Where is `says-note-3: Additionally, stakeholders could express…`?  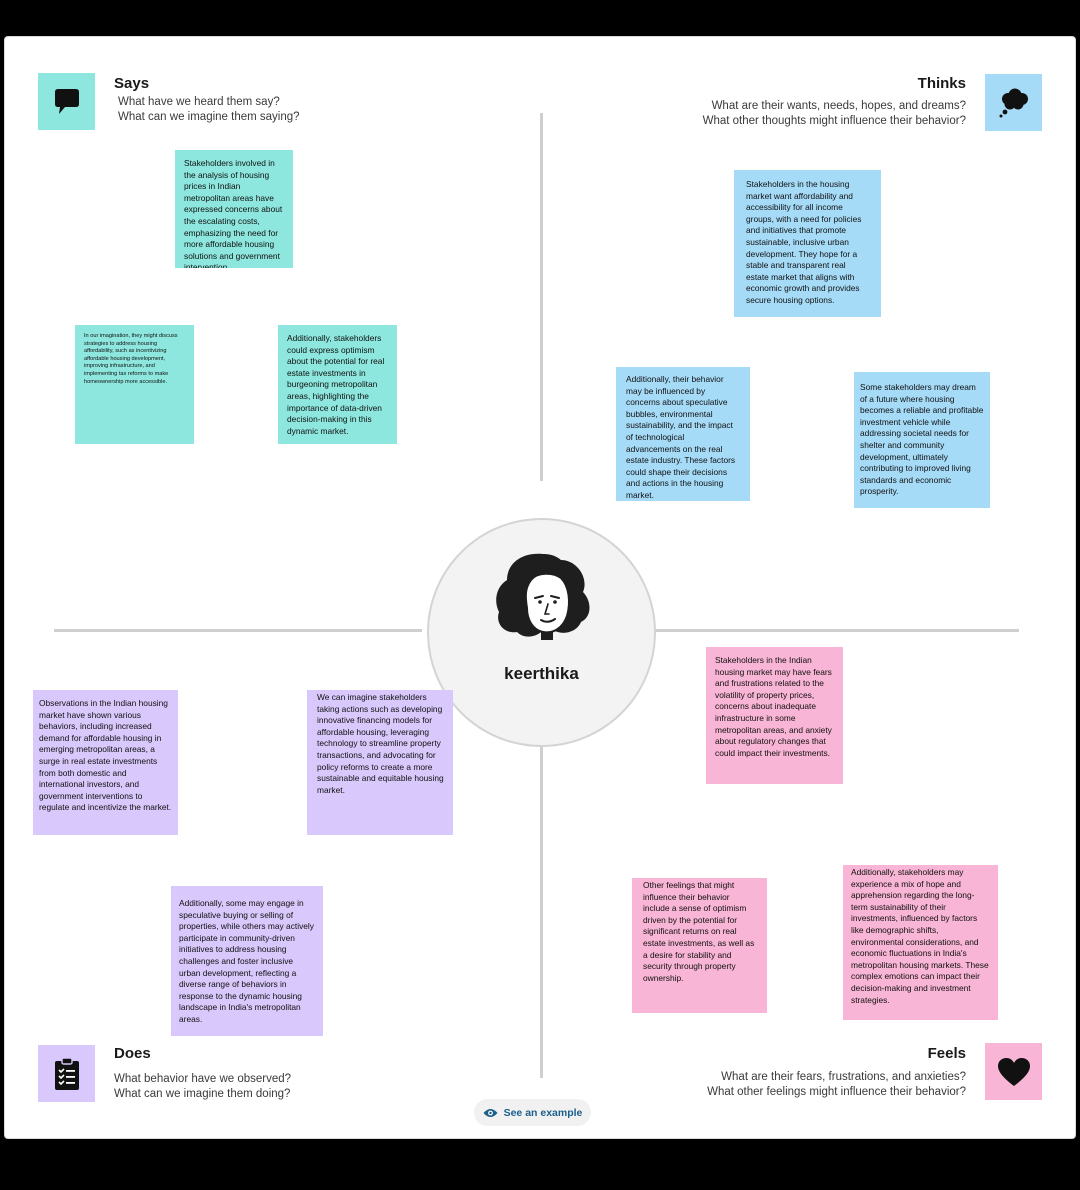 says-note-3: Additionally, stakeholders could express… is located at coordinates (337, 384).